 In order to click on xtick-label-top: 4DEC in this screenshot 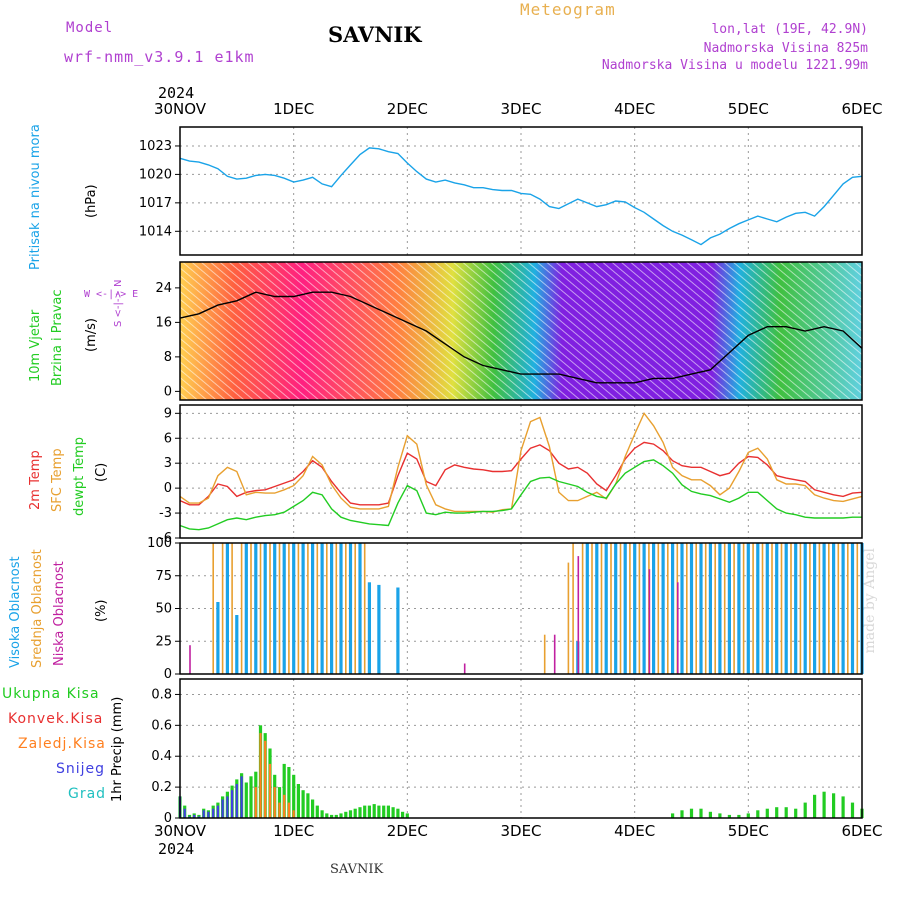, I will do `click(634, 109)`.